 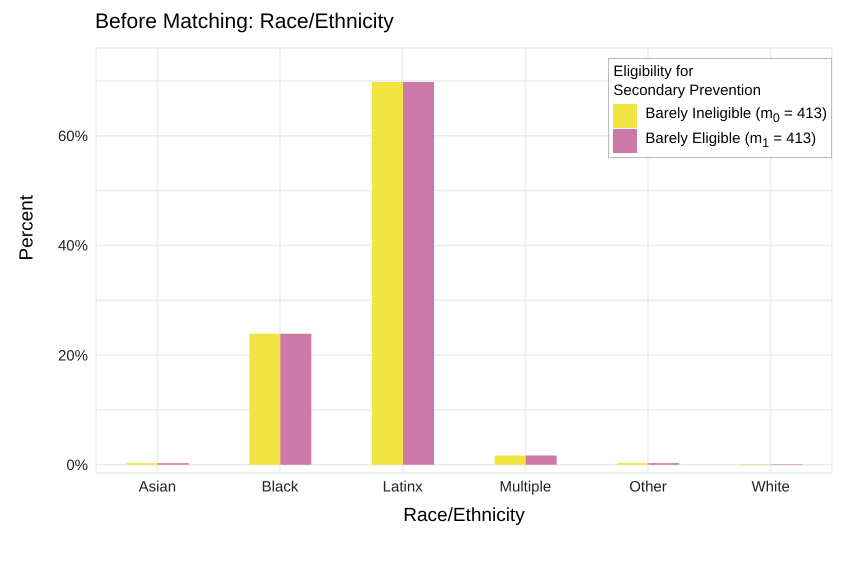 I want to click on legend-label: Barely Eligible (m$_{1}$ = 413), so click(x=730, y=140).